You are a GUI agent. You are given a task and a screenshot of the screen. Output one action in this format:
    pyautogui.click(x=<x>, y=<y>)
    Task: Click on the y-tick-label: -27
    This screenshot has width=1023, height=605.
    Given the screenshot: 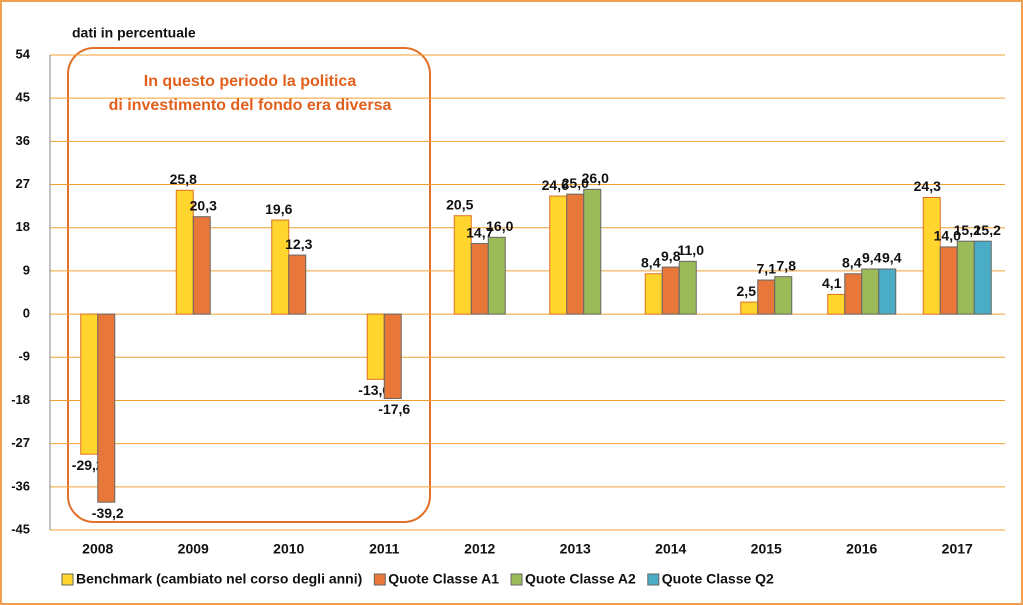 What is the action you would take?
    pyautogui.click(x=20, y=442)
    